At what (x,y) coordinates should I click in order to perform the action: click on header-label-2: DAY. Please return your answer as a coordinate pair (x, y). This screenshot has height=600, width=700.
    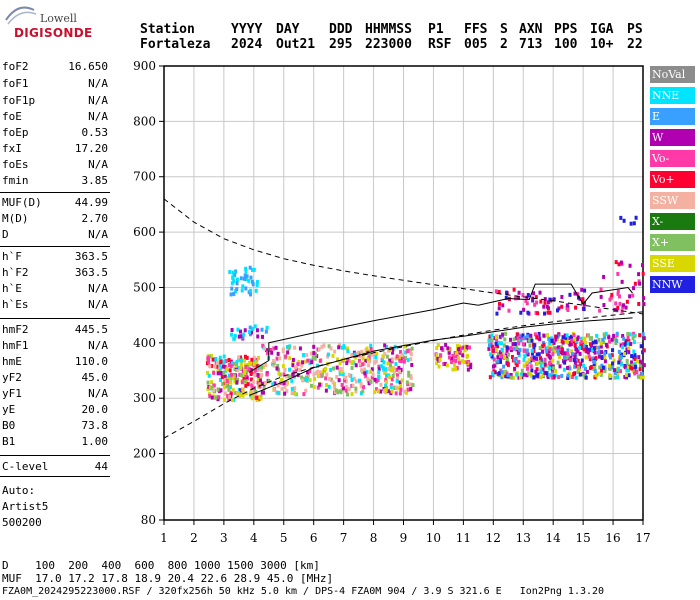
    Looking at the image, I should click on (288, 29).